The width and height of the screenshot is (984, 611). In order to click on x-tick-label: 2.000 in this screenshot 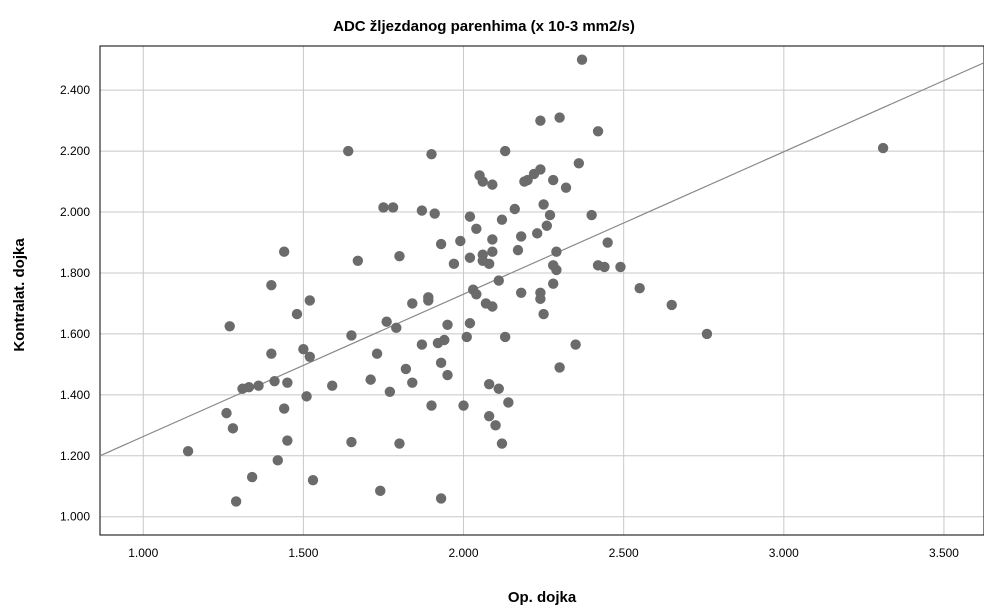, I will do `click(464, 553)`.